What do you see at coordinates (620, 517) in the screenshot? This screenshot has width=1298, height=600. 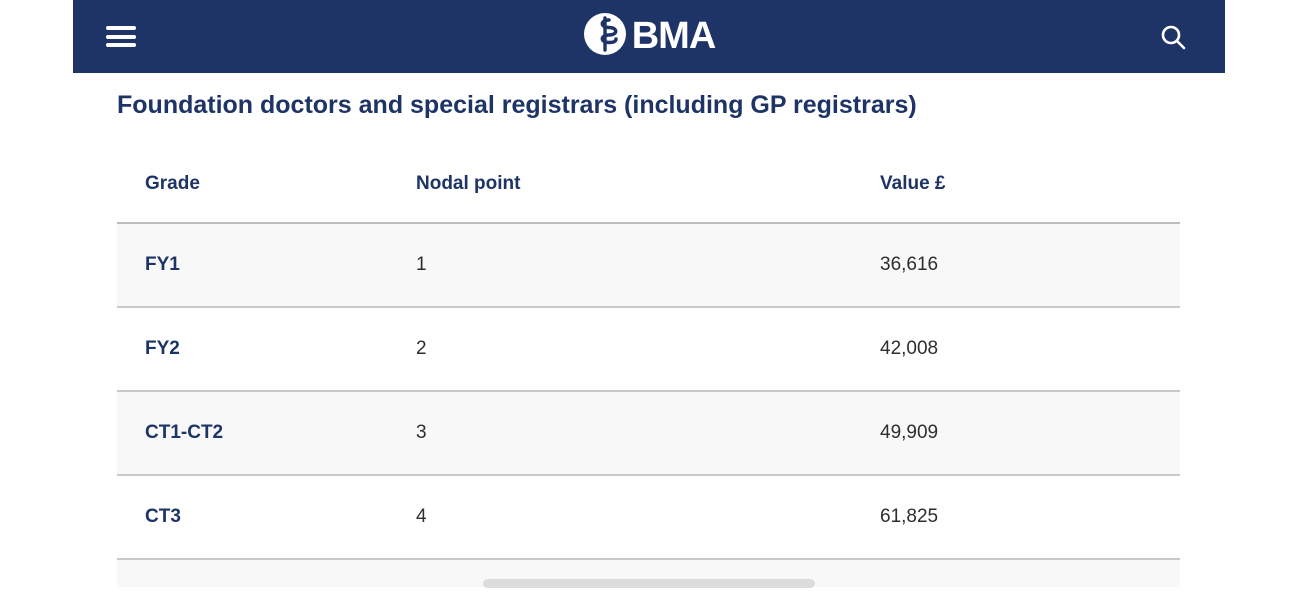 I see `nodal-point-cell: 4` at bounding box center [620, 517].